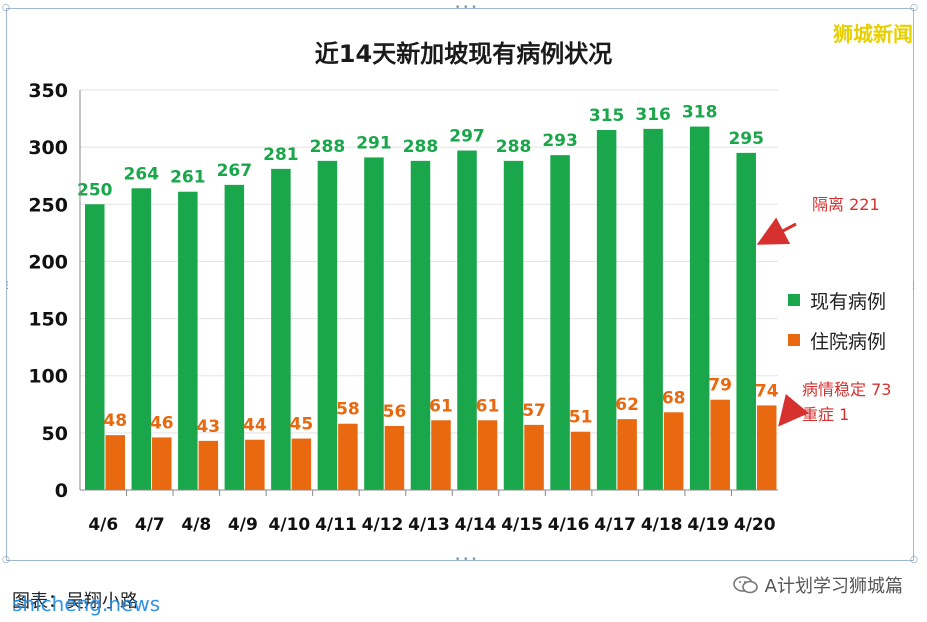  What do you see at coordinates (833, 586) in the screenshot?
I see `footer-wechat-label: A计划学习狮城篇` at bounding box center [833, 586].